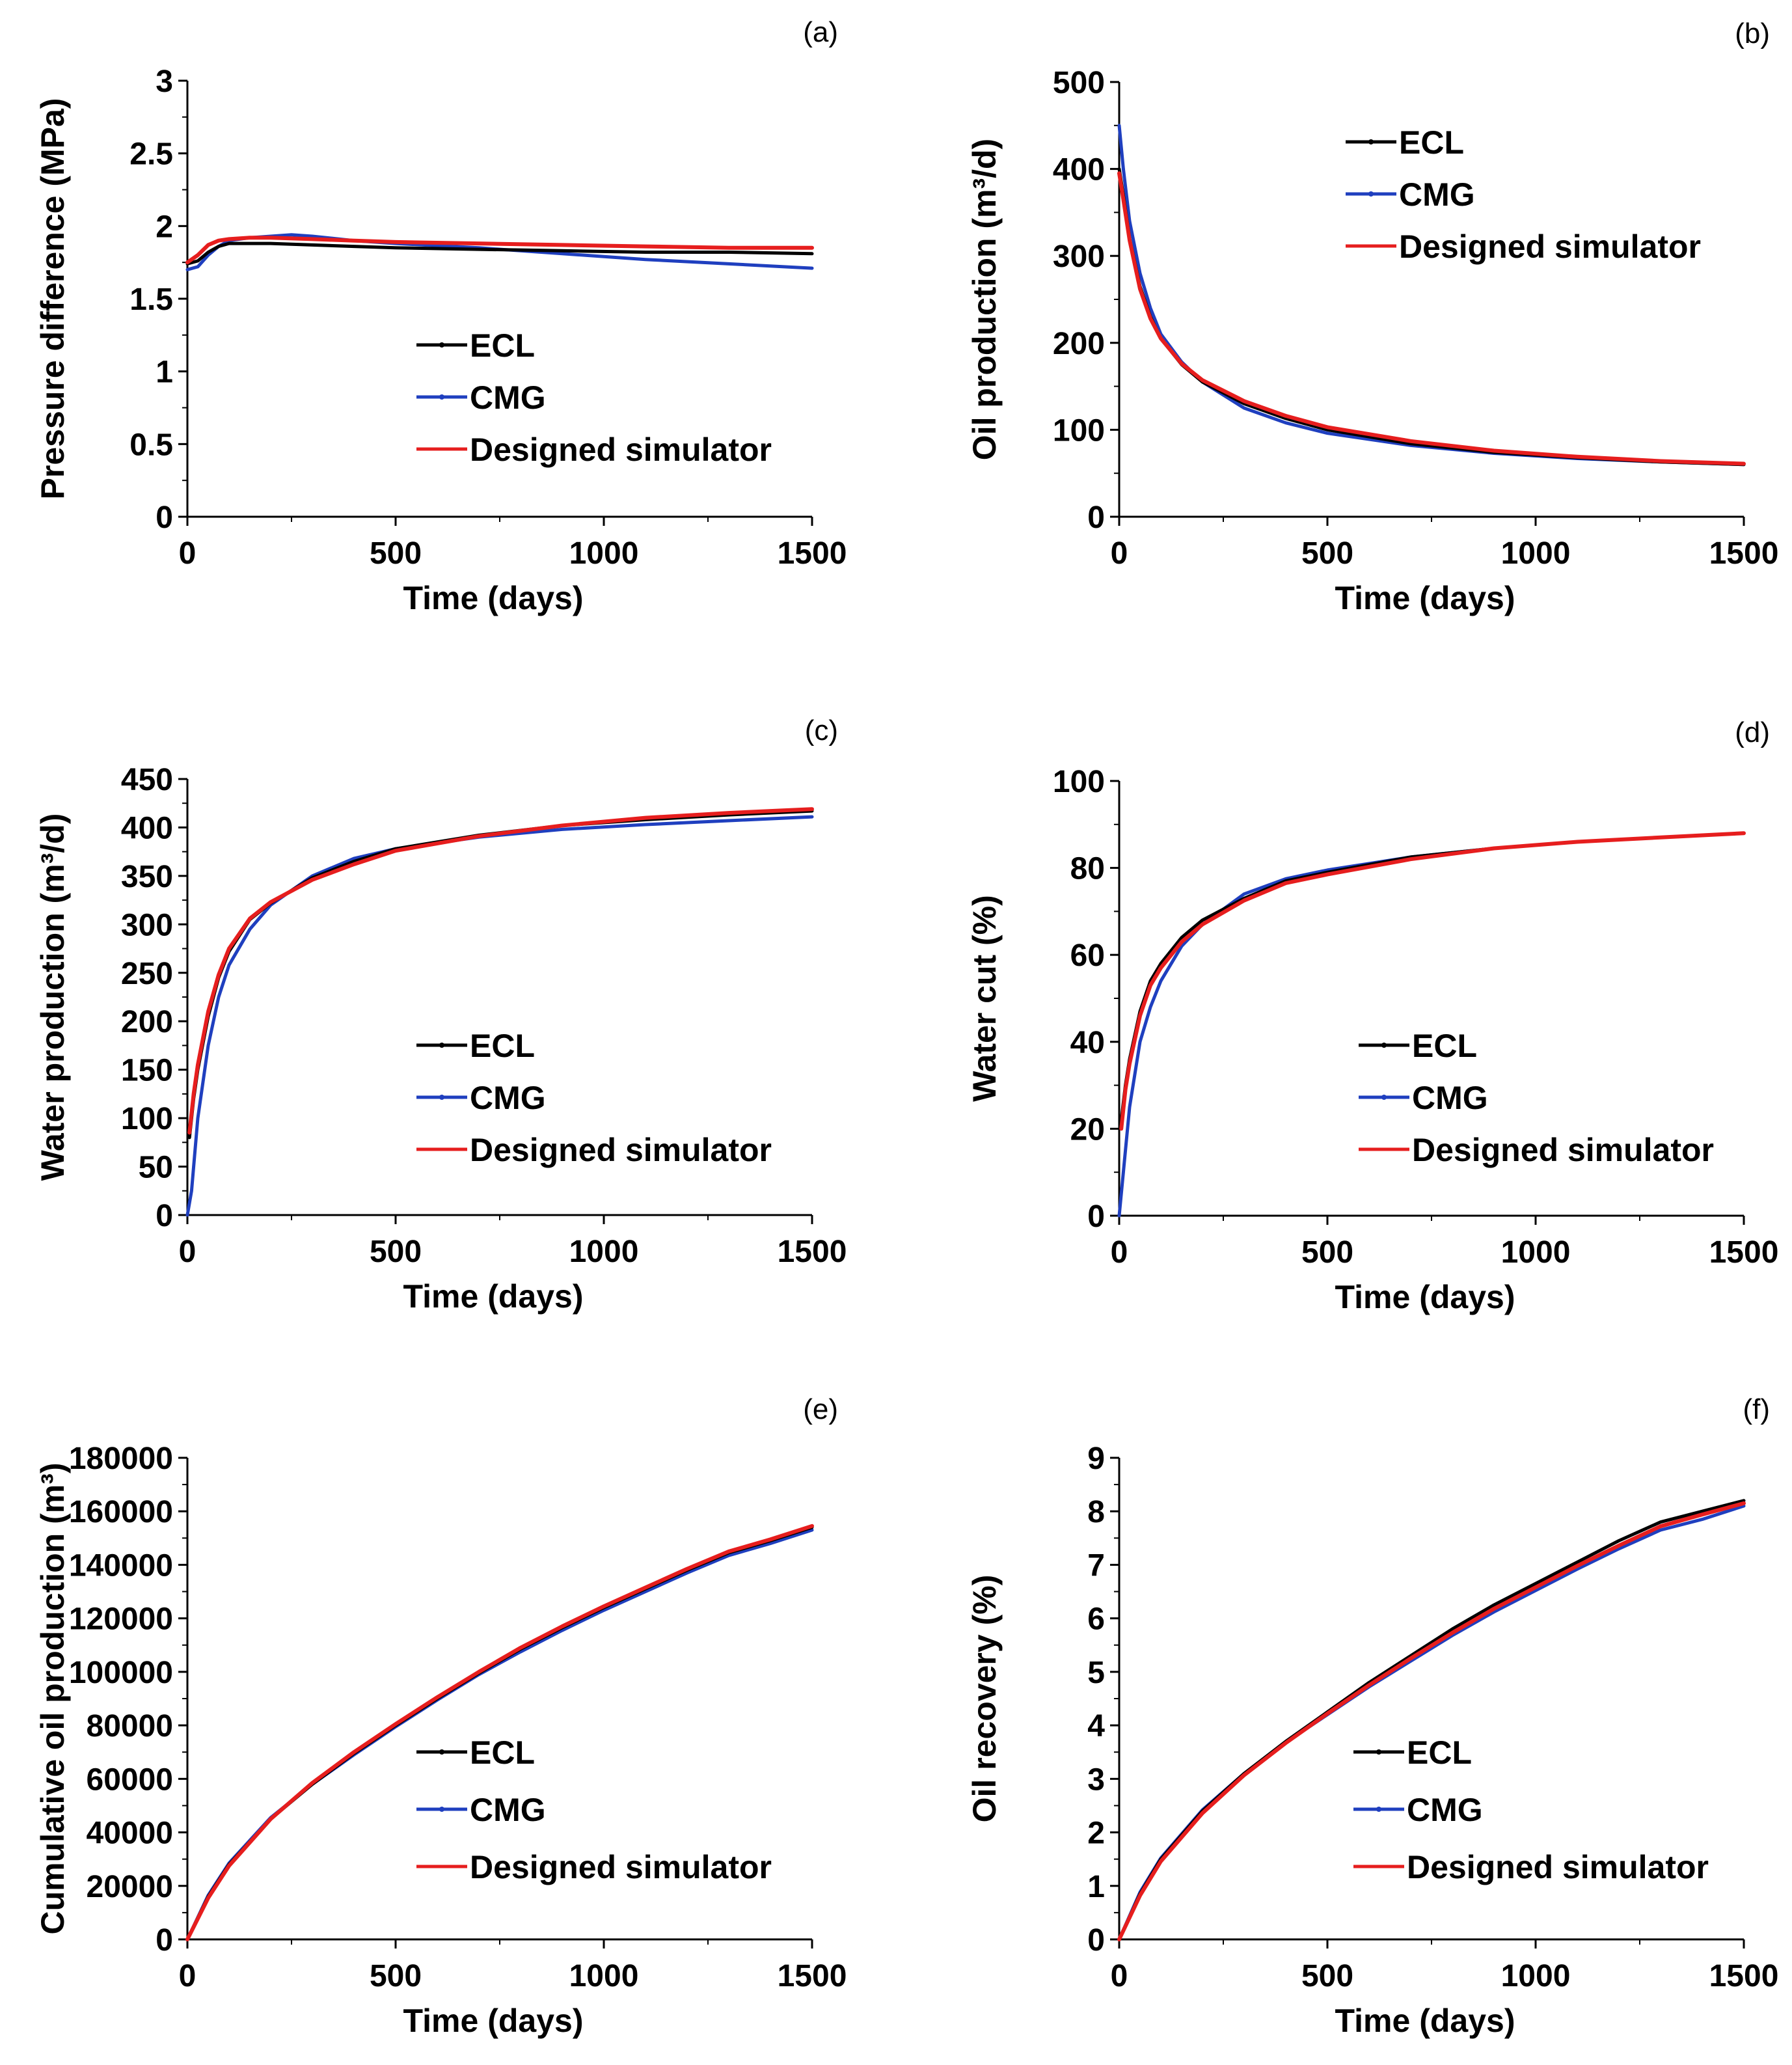  I want to click on legend-c: ECL CMG Designed simulator, so click(594, 1098).